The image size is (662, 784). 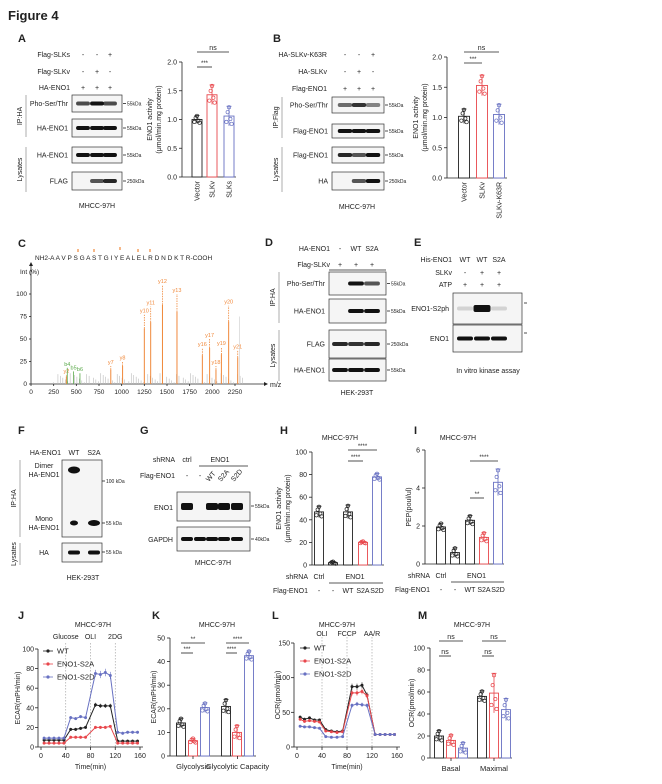 What do you see at coordinates (322, 756) in the screenshot?
I see `x-tick-label: 40` at bounding box center [322, 756].